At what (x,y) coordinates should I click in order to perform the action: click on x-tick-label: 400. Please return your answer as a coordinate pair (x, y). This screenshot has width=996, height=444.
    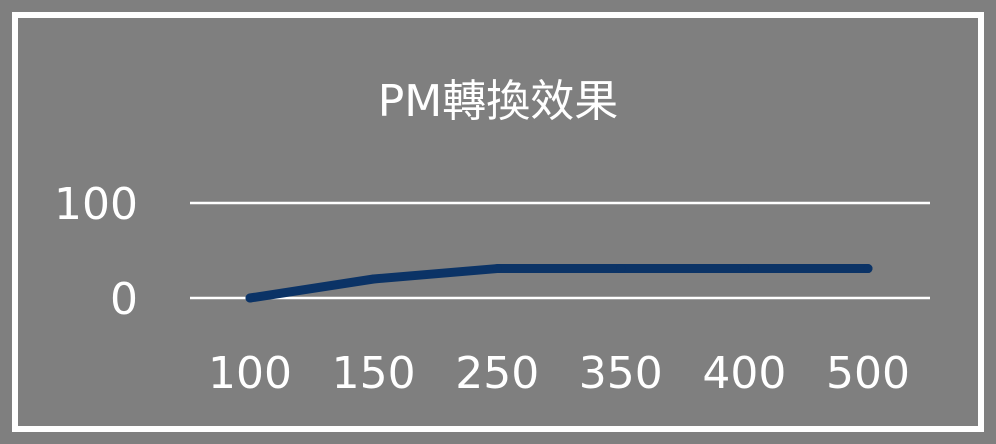
    Looking at the image, I should click on (744, 373).